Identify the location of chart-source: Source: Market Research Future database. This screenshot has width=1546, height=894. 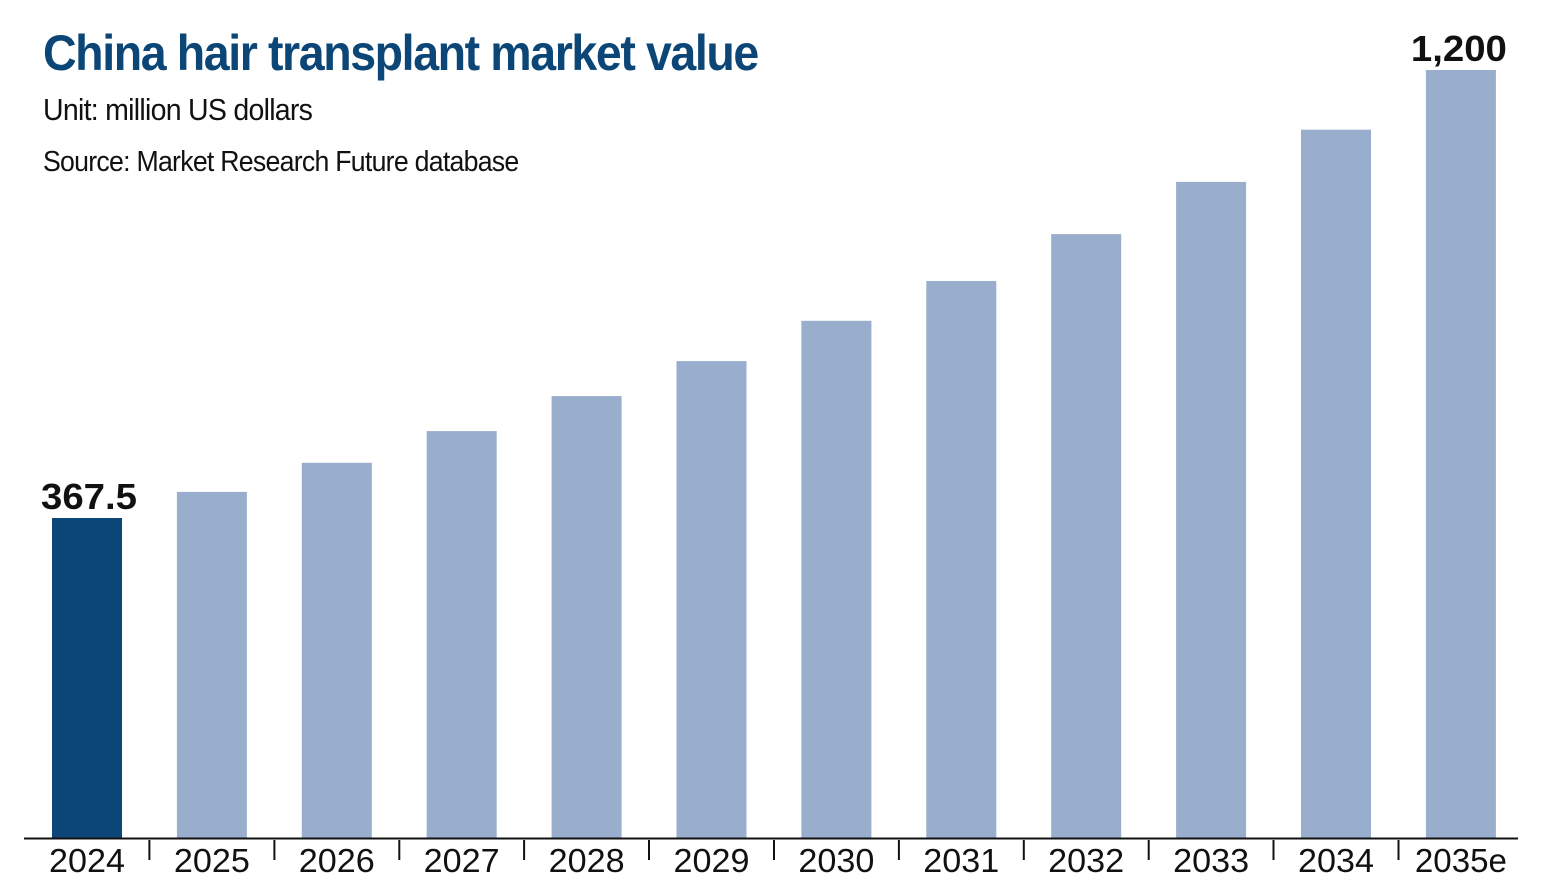
(281, 162).